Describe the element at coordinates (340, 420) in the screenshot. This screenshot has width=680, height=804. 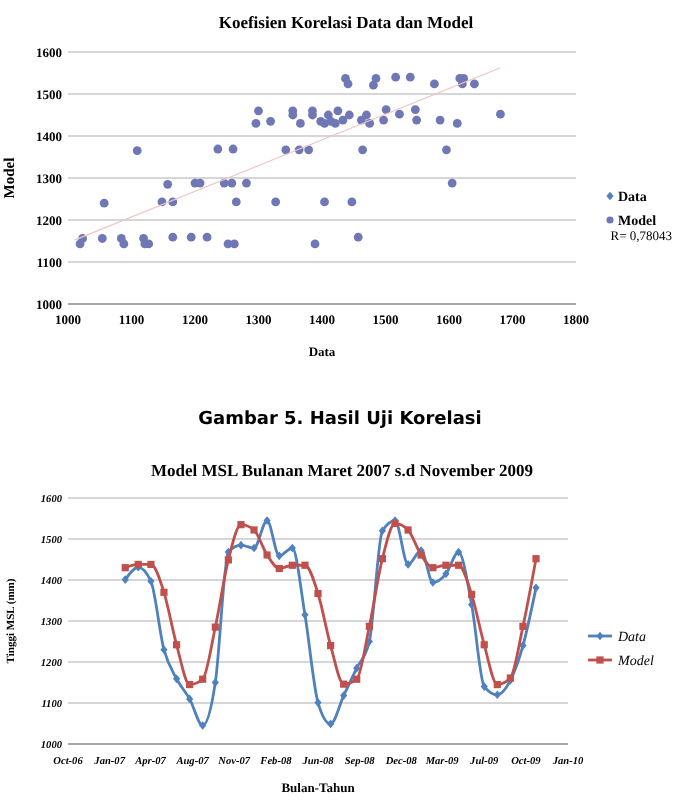
I see `text: Gambar 5. Hasil Uji Korelasi` at that location.